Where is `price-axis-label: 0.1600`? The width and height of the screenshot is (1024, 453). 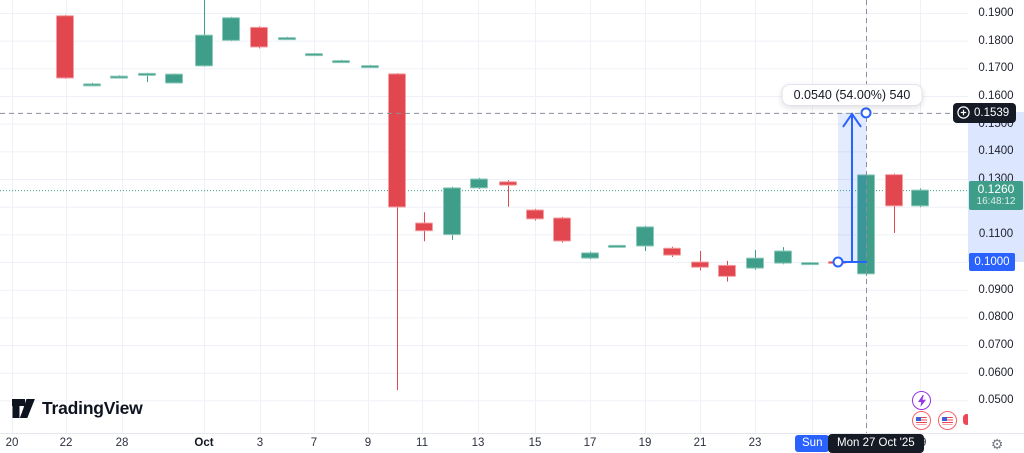 price-axis-label: 0.1600 is located at coordinates (996, 96).